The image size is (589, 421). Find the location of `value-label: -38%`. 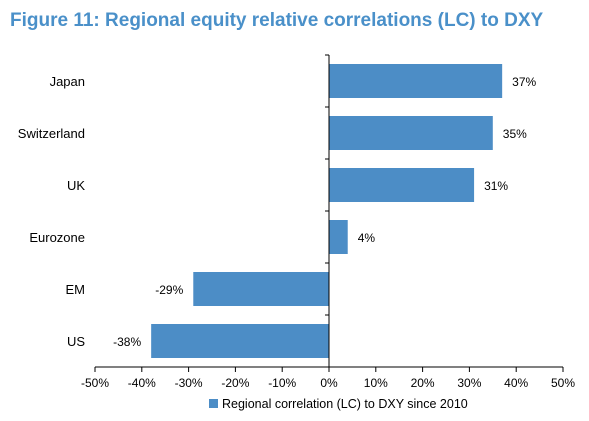

value-label: -38% is located at coordinates (127, 342).